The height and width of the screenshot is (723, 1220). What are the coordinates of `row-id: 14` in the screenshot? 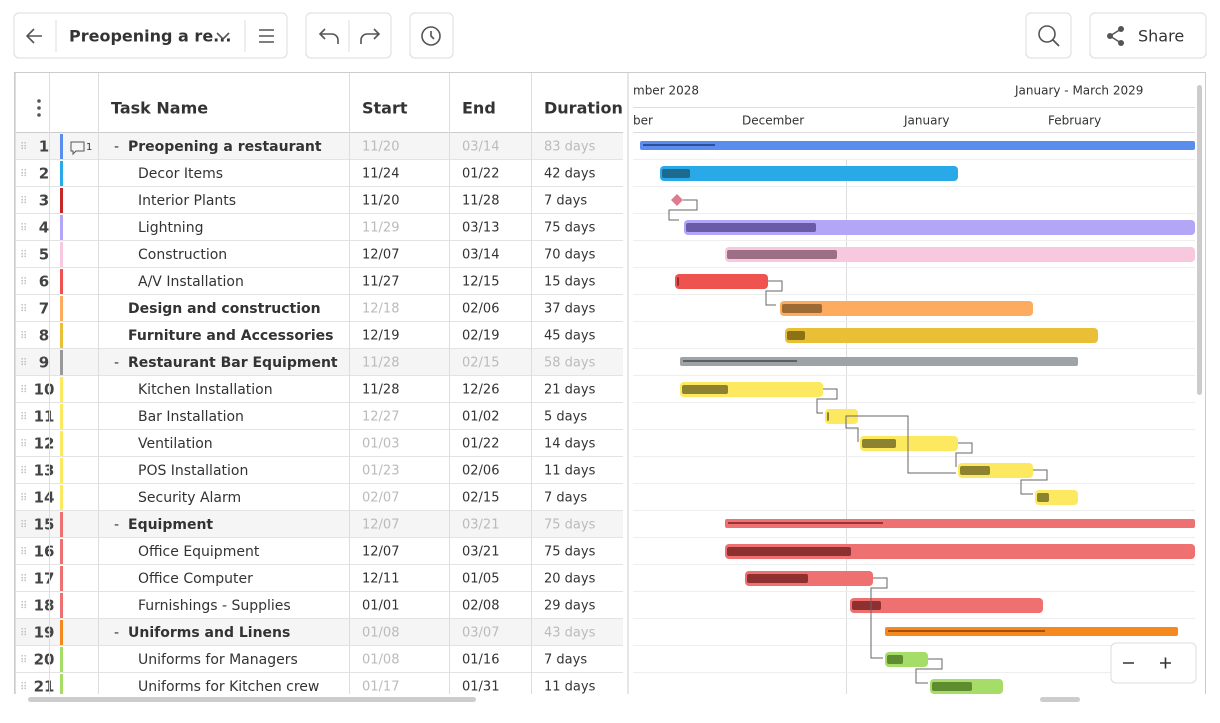 It's located at (44, 498).